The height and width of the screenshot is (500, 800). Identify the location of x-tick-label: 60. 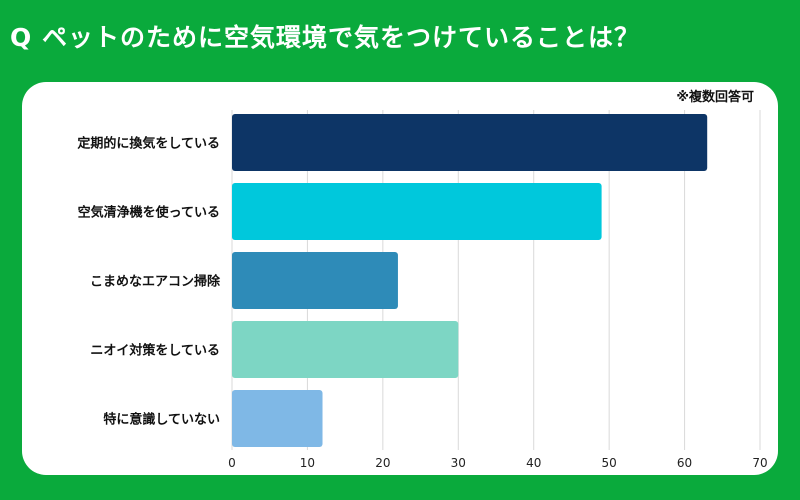
(684, 463).